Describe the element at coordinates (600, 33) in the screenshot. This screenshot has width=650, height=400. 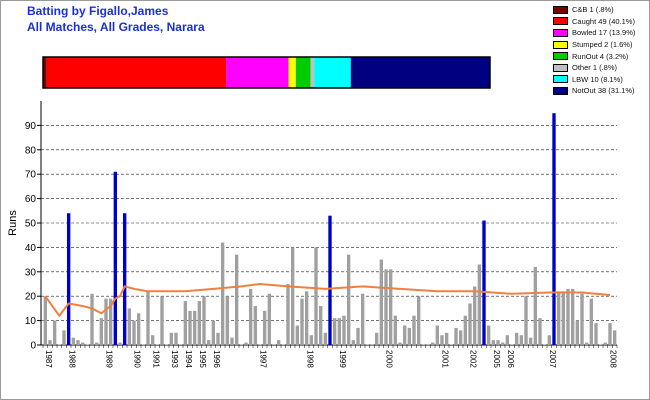
I see `legend-item: Bowled 17 (13.9%)` at that location.